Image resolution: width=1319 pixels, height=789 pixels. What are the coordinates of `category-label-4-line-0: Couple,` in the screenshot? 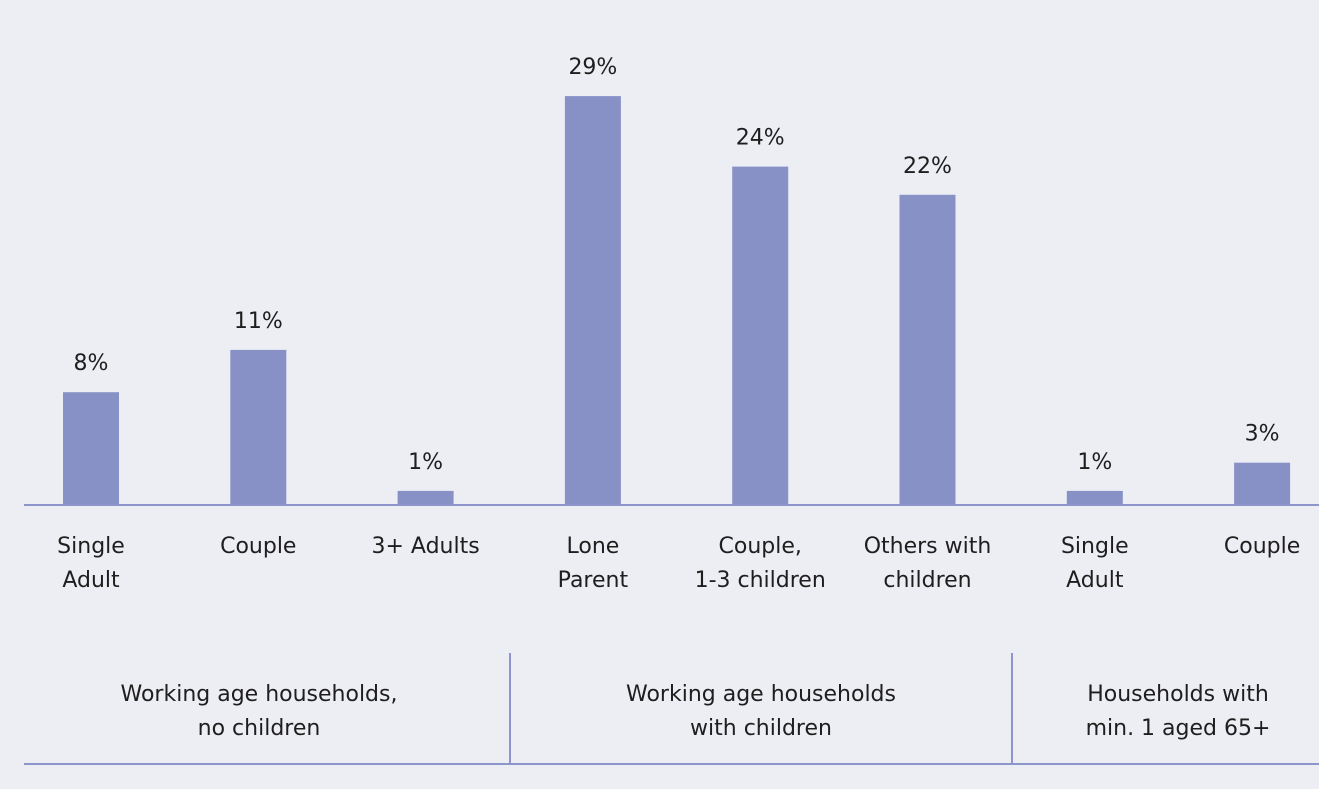 It's located at (760, 546).